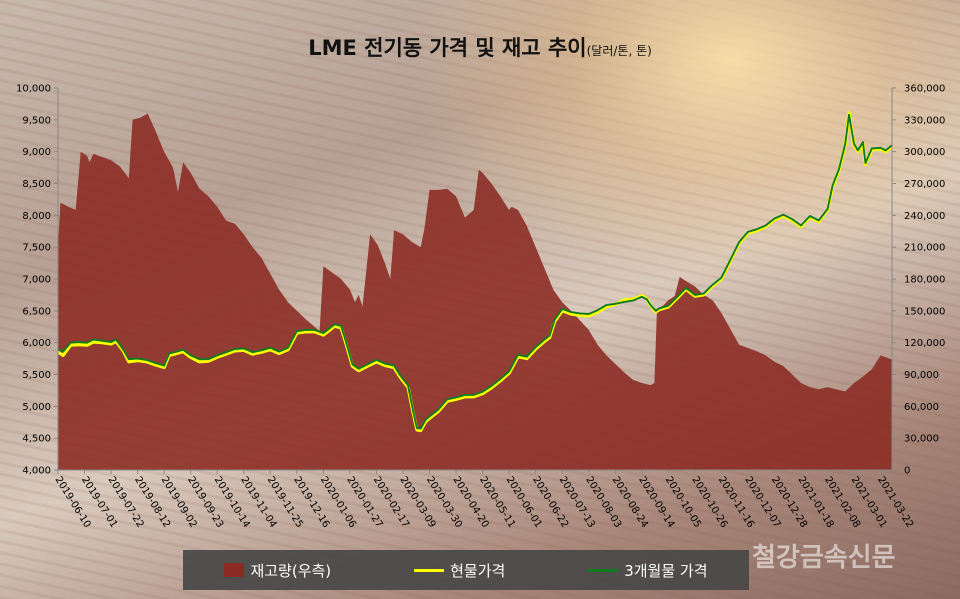 This screenshot has height=599, width=960. Describe the element at coordinates (36, 248) in the screenshot. I see `y-left-tick-label: 7,500` at that location.